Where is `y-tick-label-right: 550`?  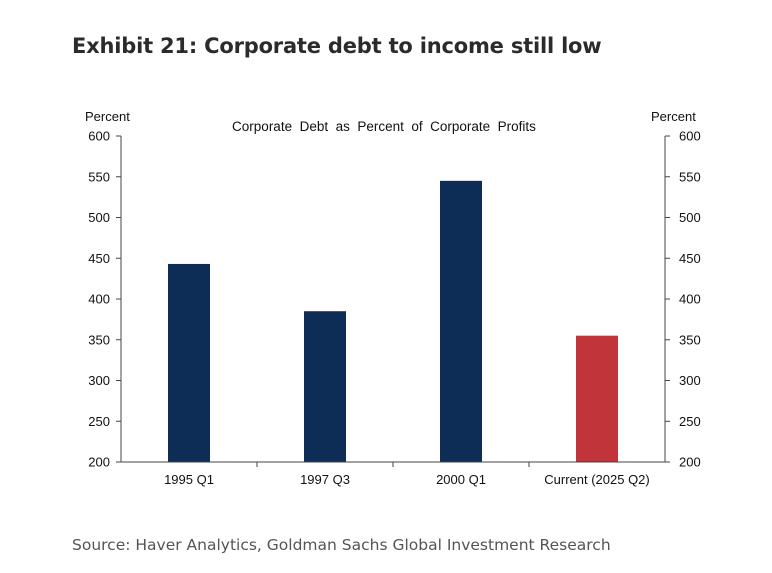
y-tick-label-right: 550 is located at coordinates (690, 176).